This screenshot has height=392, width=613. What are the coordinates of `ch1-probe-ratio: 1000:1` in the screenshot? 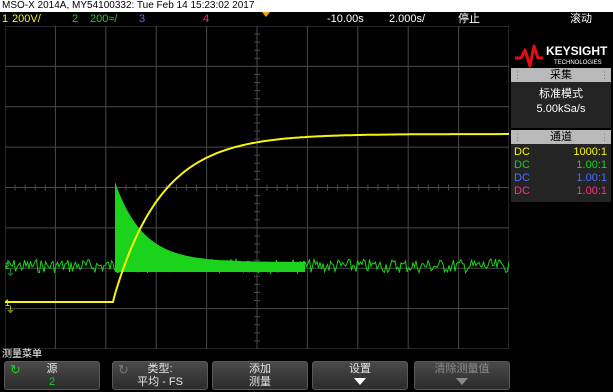 It's located at (590, 152).